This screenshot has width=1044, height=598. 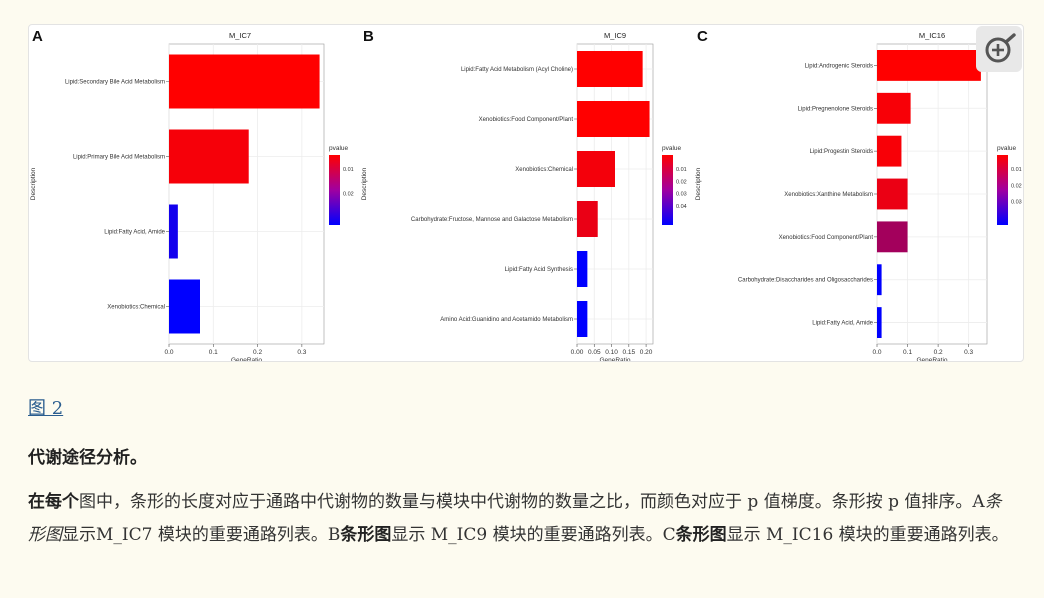 What do you see at coordinates (577, 352) in the screenshot?
I see `x-tick-label: 0.00` at bounding box center [577, 352].